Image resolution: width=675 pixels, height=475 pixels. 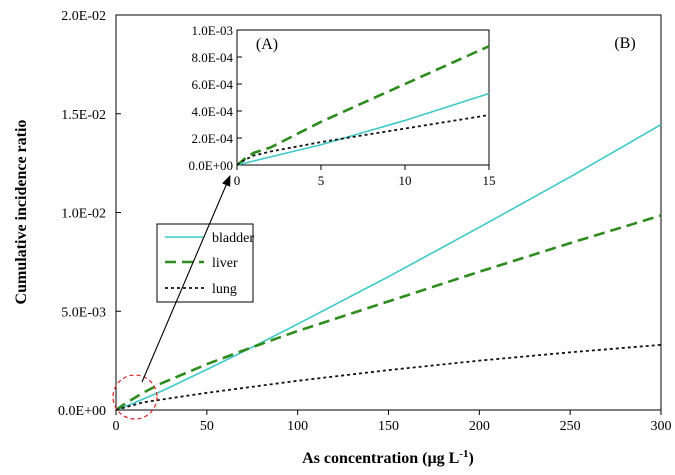 What do you see at coordinates (405, 180) in the screenshot?
I see `inset-x-tick-label: 10` at bounding box center [405, 180].